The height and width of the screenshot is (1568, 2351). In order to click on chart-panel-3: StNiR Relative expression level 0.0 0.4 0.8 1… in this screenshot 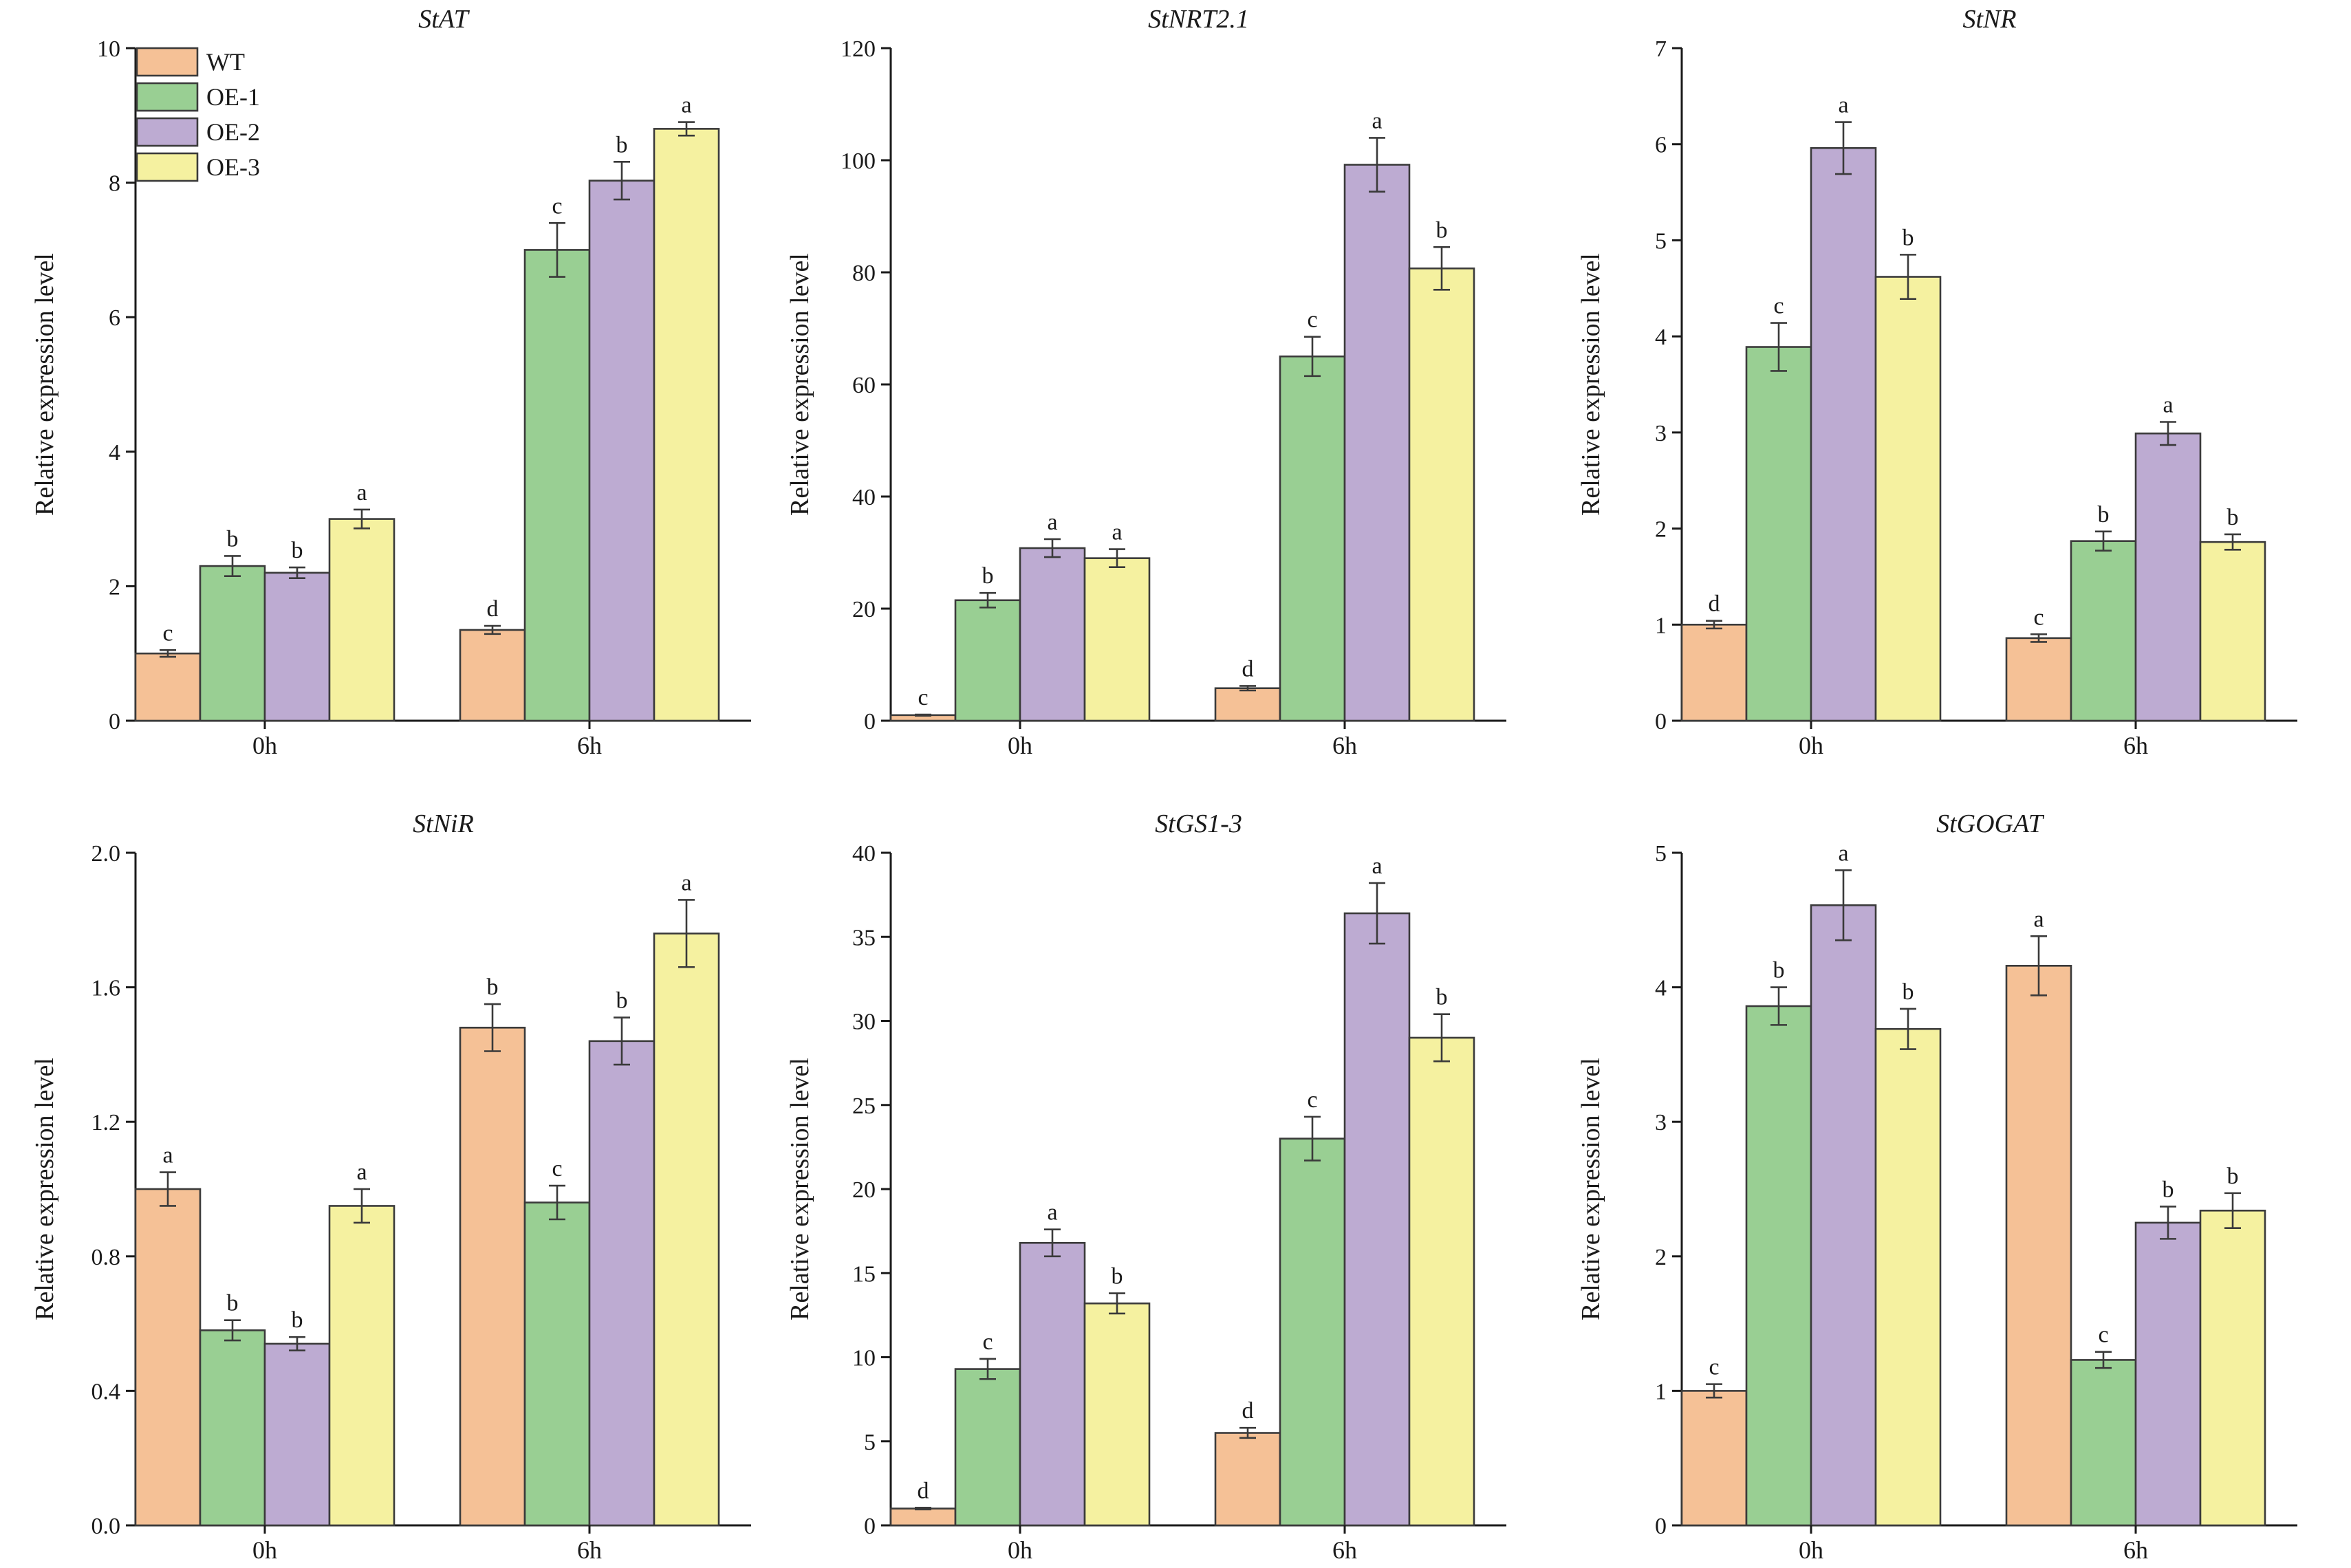, I will do `click(390, 1186)`.